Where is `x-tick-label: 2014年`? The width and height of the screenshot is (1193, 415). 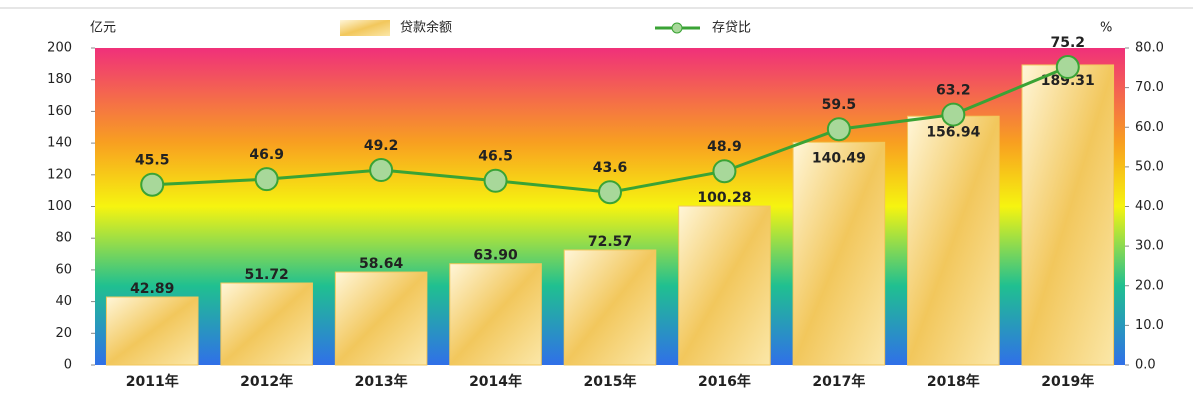 x-tick-label: 2014年 is located at coordinates (495, 381).